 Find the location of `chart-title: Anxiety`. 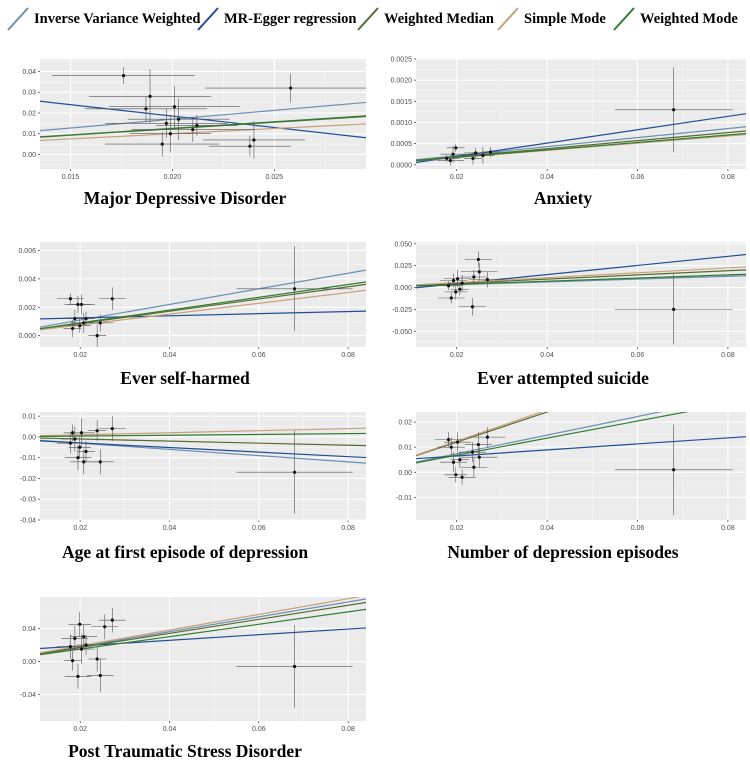

chart-title: Anxiety is located at coordinates (563, 198).